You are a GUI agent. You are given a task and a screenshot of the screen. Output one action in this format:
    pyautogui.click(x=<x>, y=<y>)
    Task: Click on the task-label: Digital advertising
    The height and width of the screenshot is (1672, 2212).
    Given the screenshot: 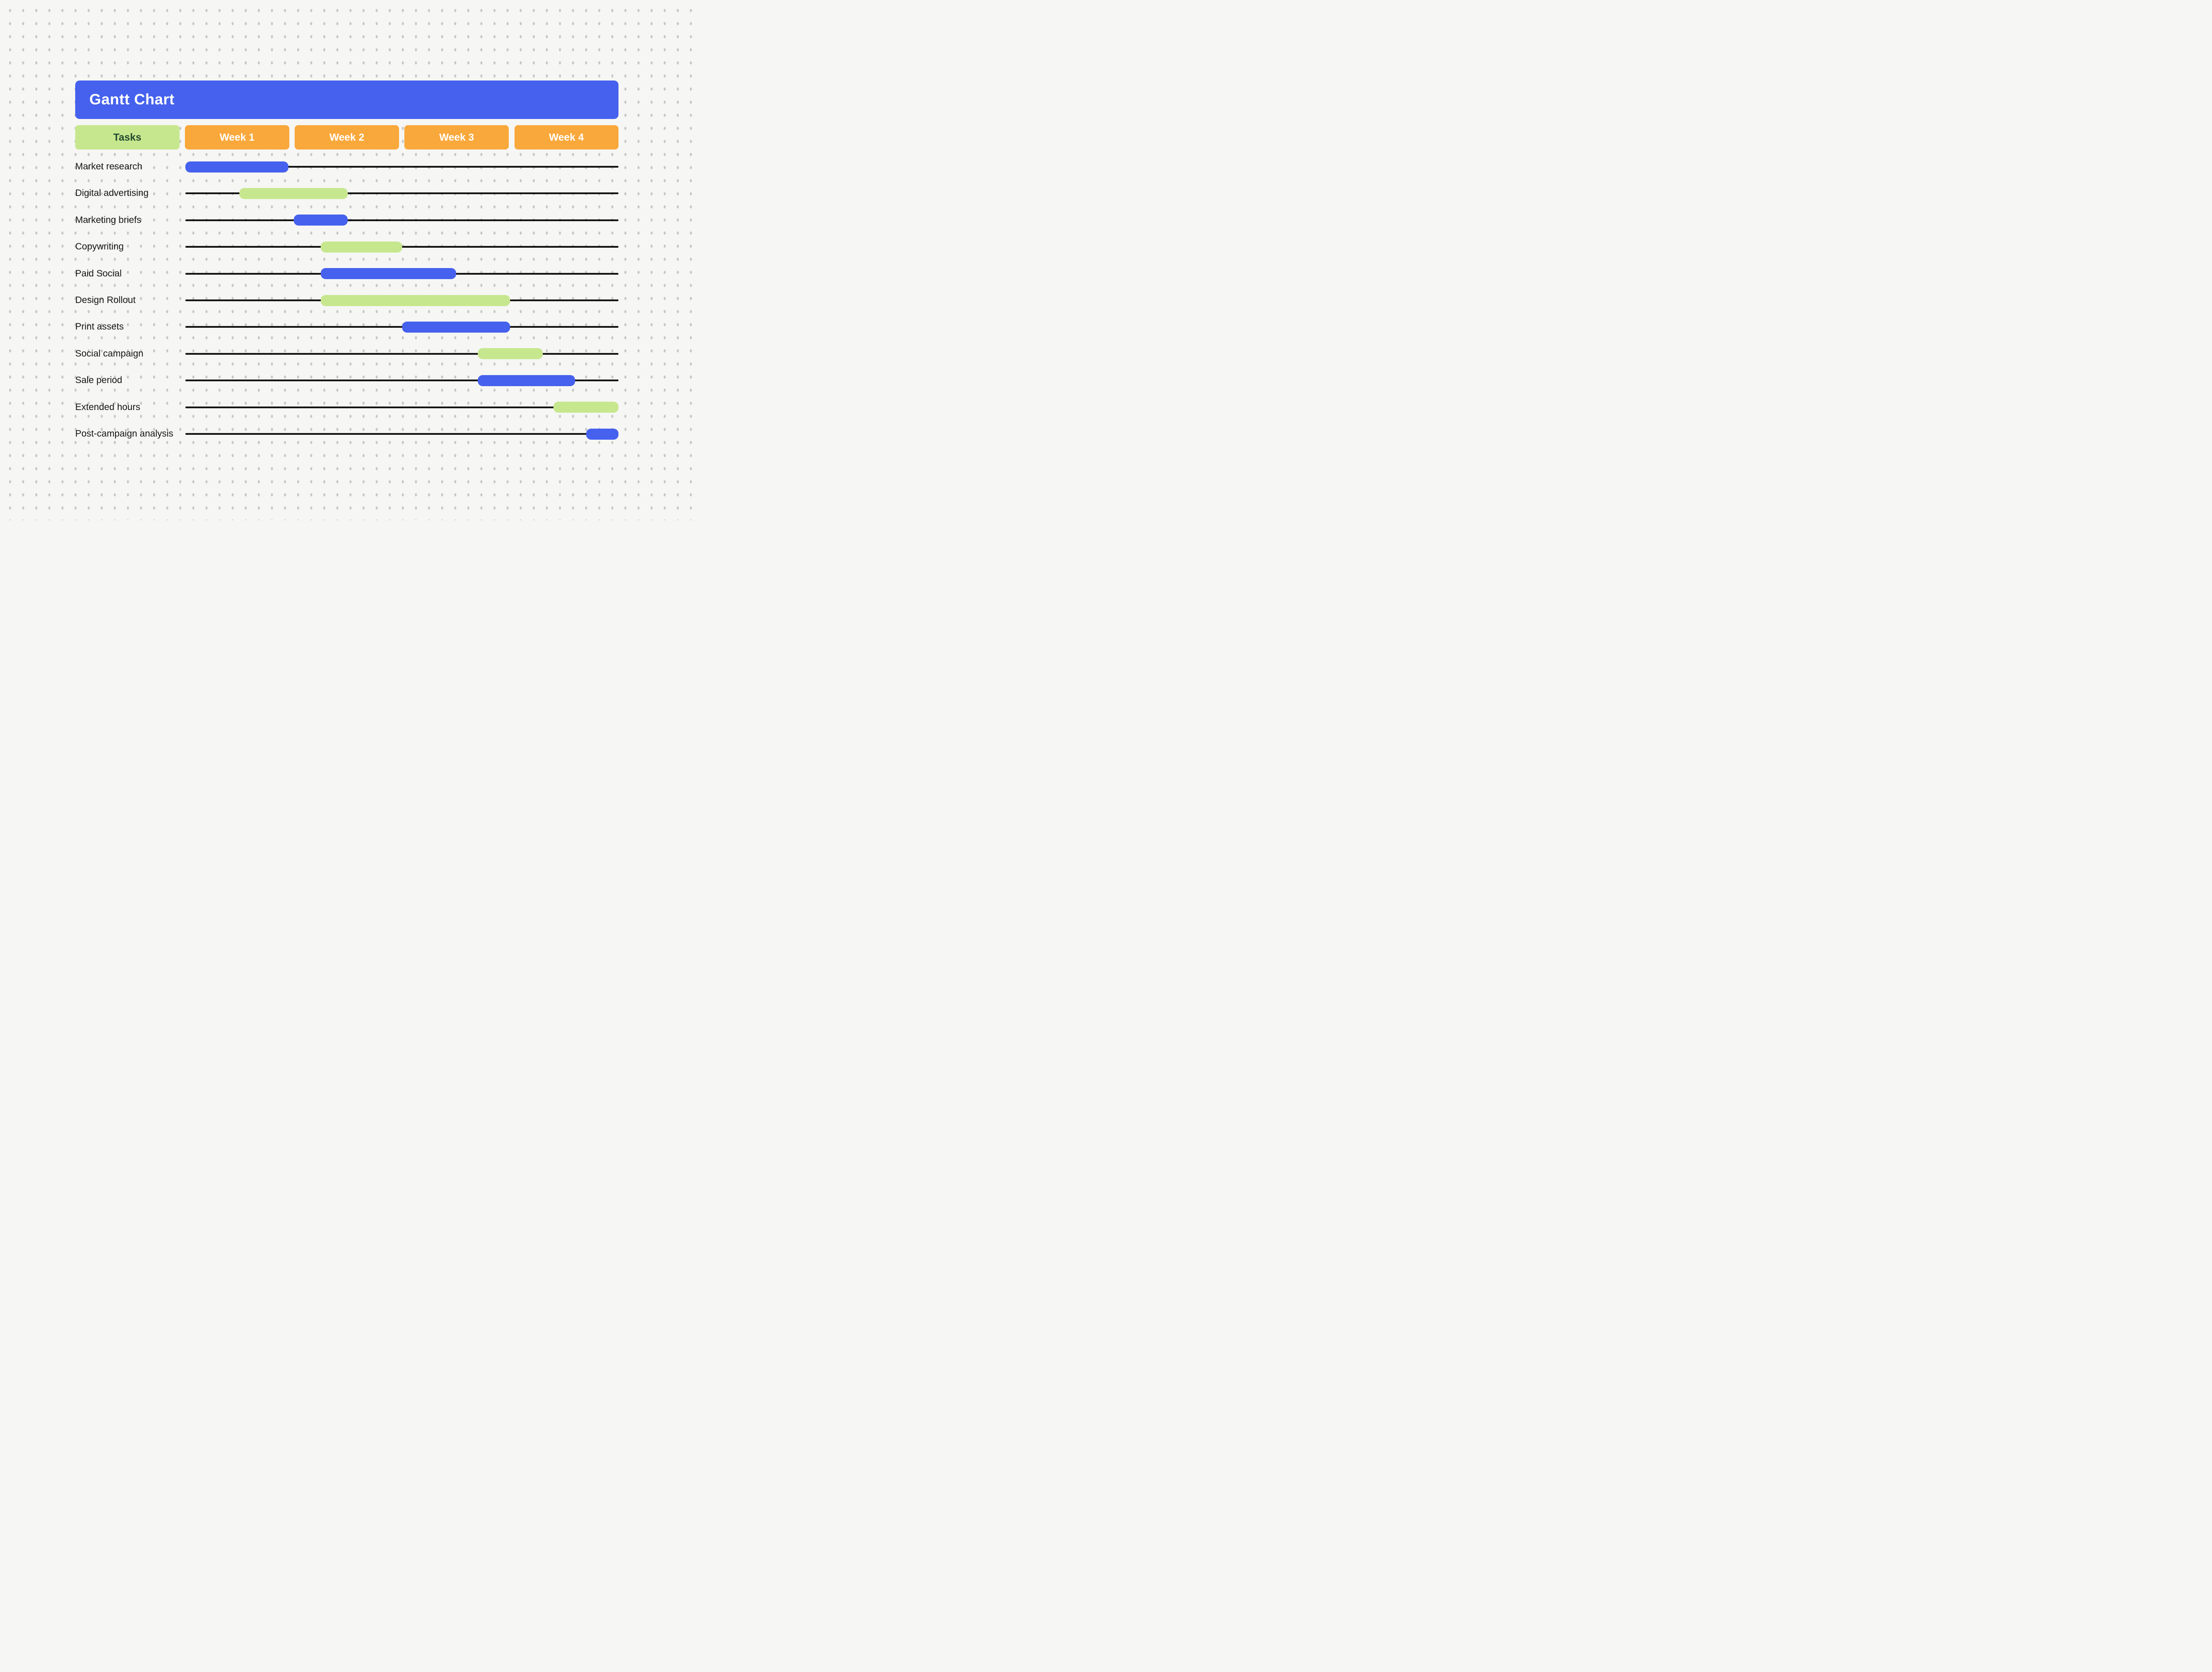 What is the action you would take?
    pyautogui.click(x=112, y=193)
    